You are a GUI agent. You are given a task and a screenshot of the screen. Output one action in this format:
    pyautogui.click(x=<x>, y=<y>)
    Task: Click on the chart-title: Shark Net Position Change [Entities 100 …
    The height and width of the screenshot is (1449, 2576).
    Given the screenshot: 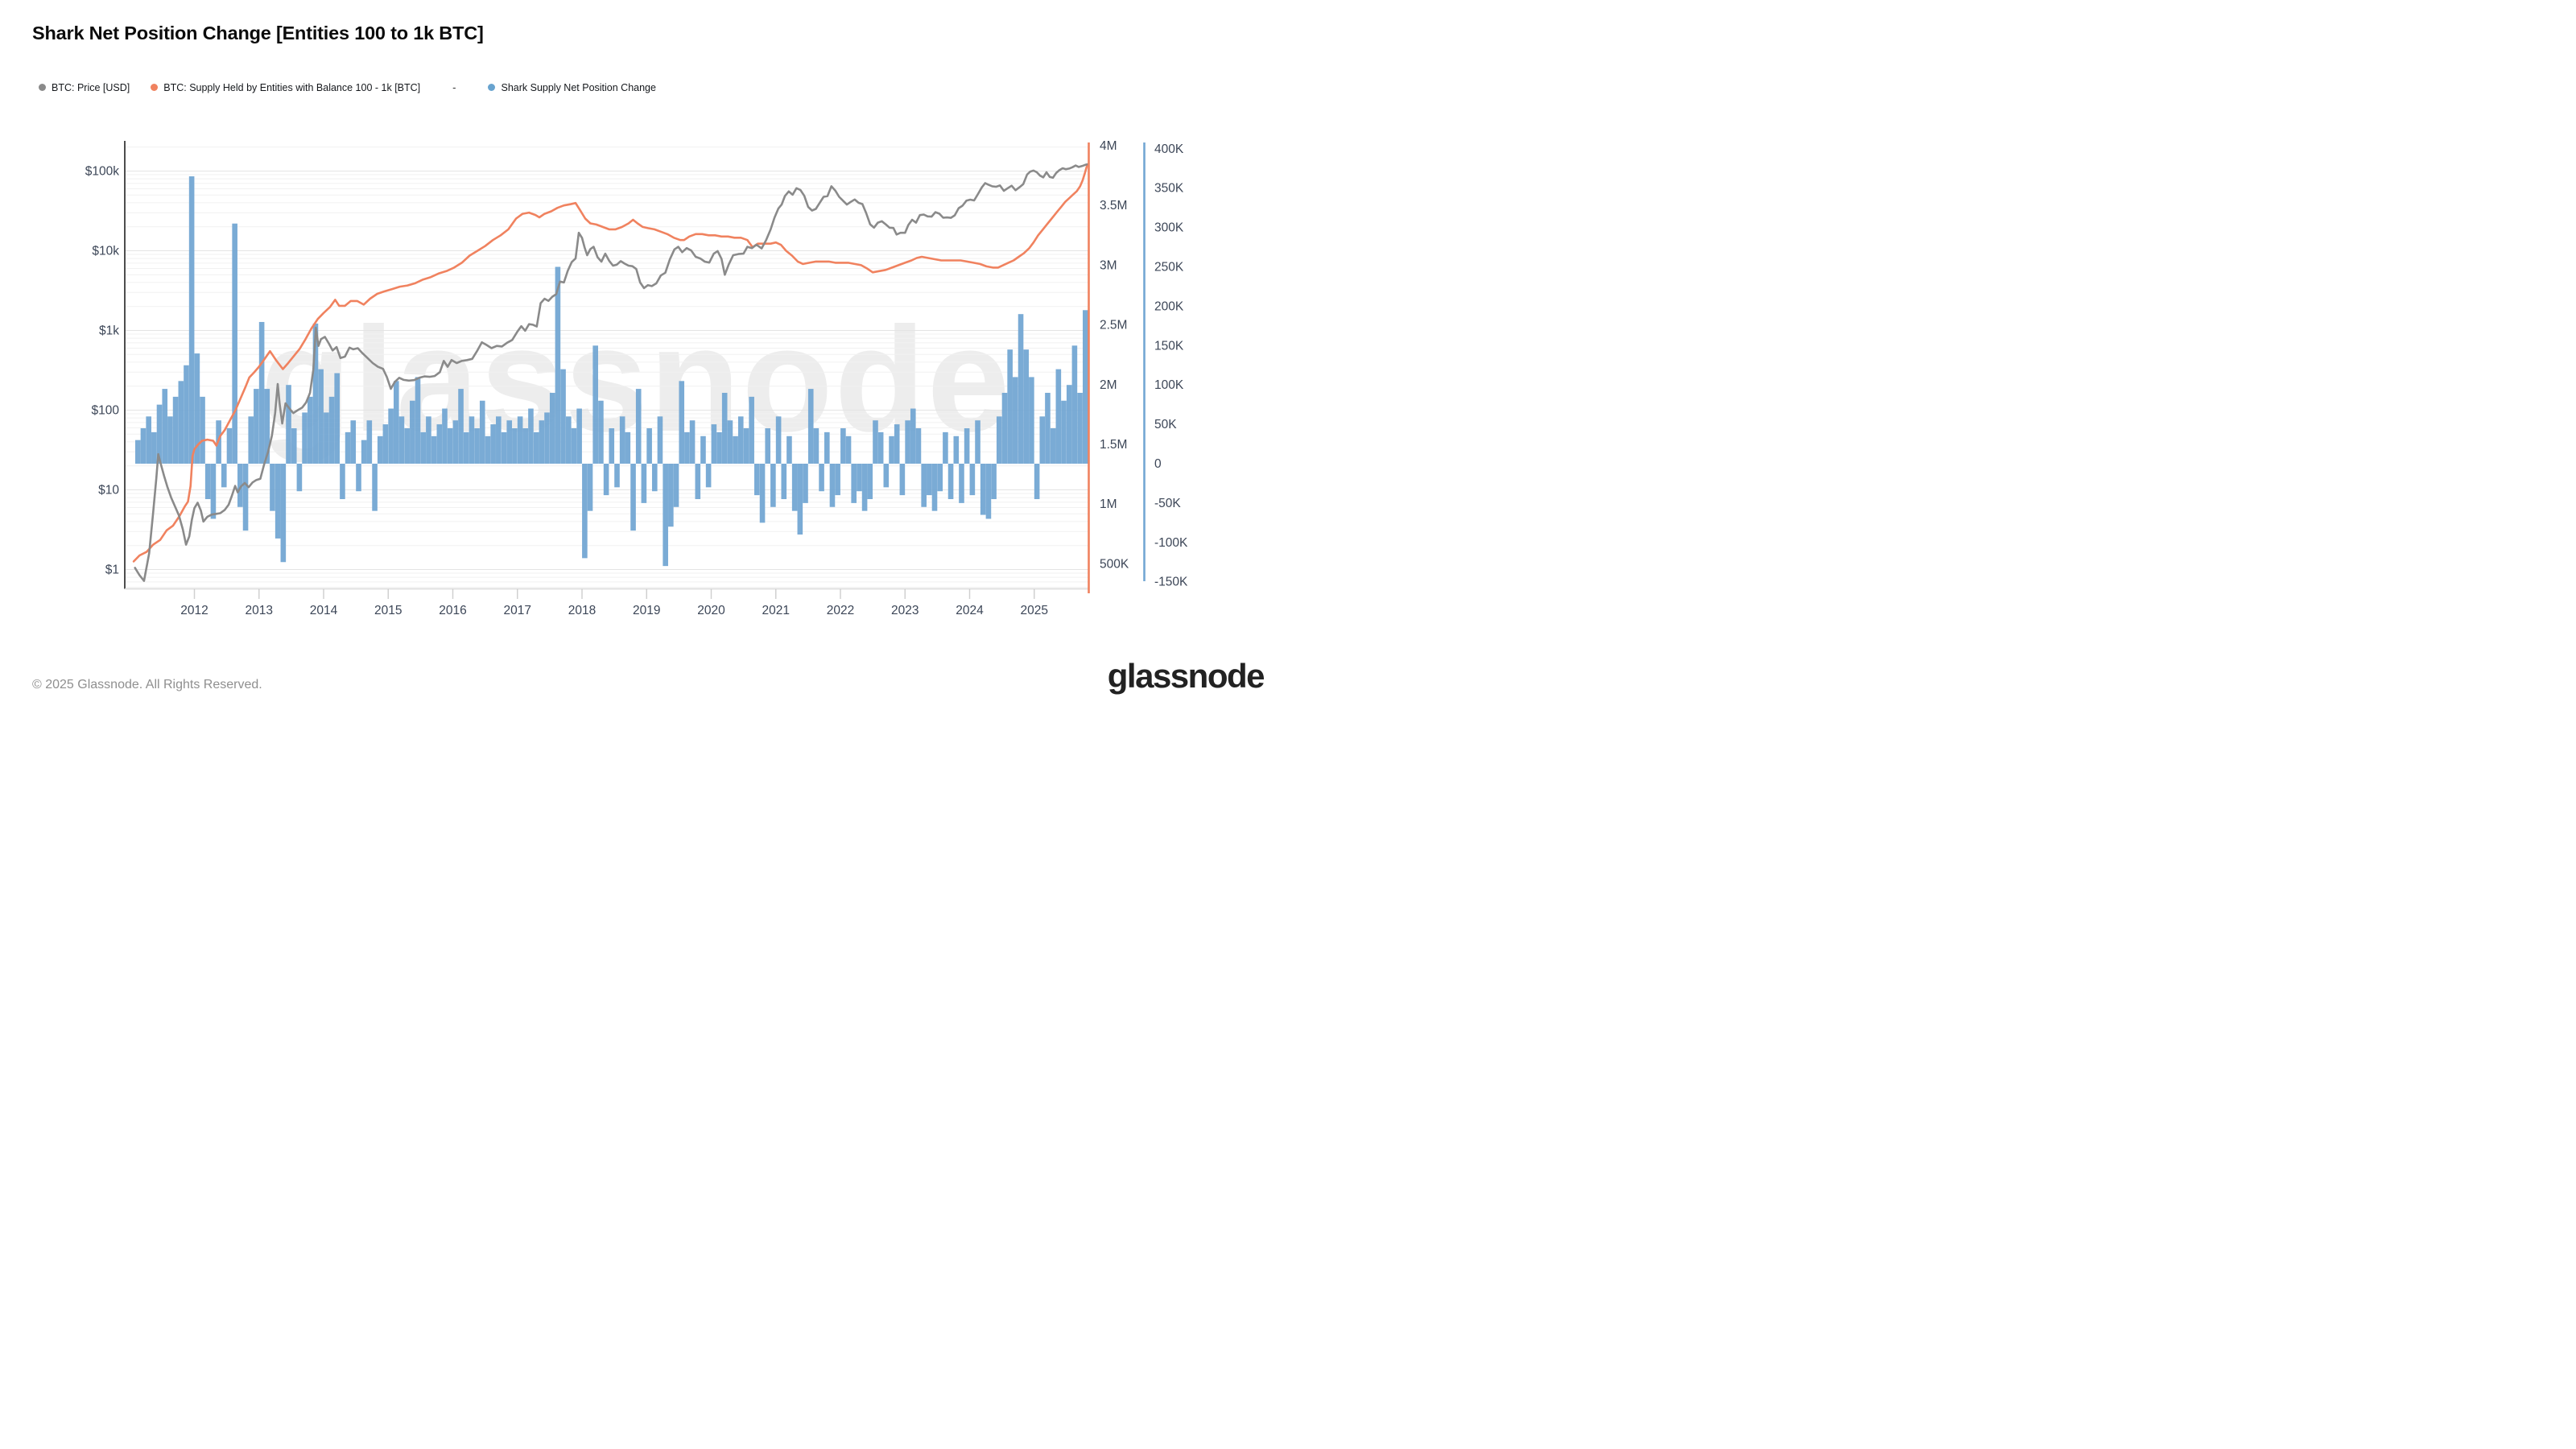 What is the action you would take?
    pyautogui.click(x=258, y=33)
    